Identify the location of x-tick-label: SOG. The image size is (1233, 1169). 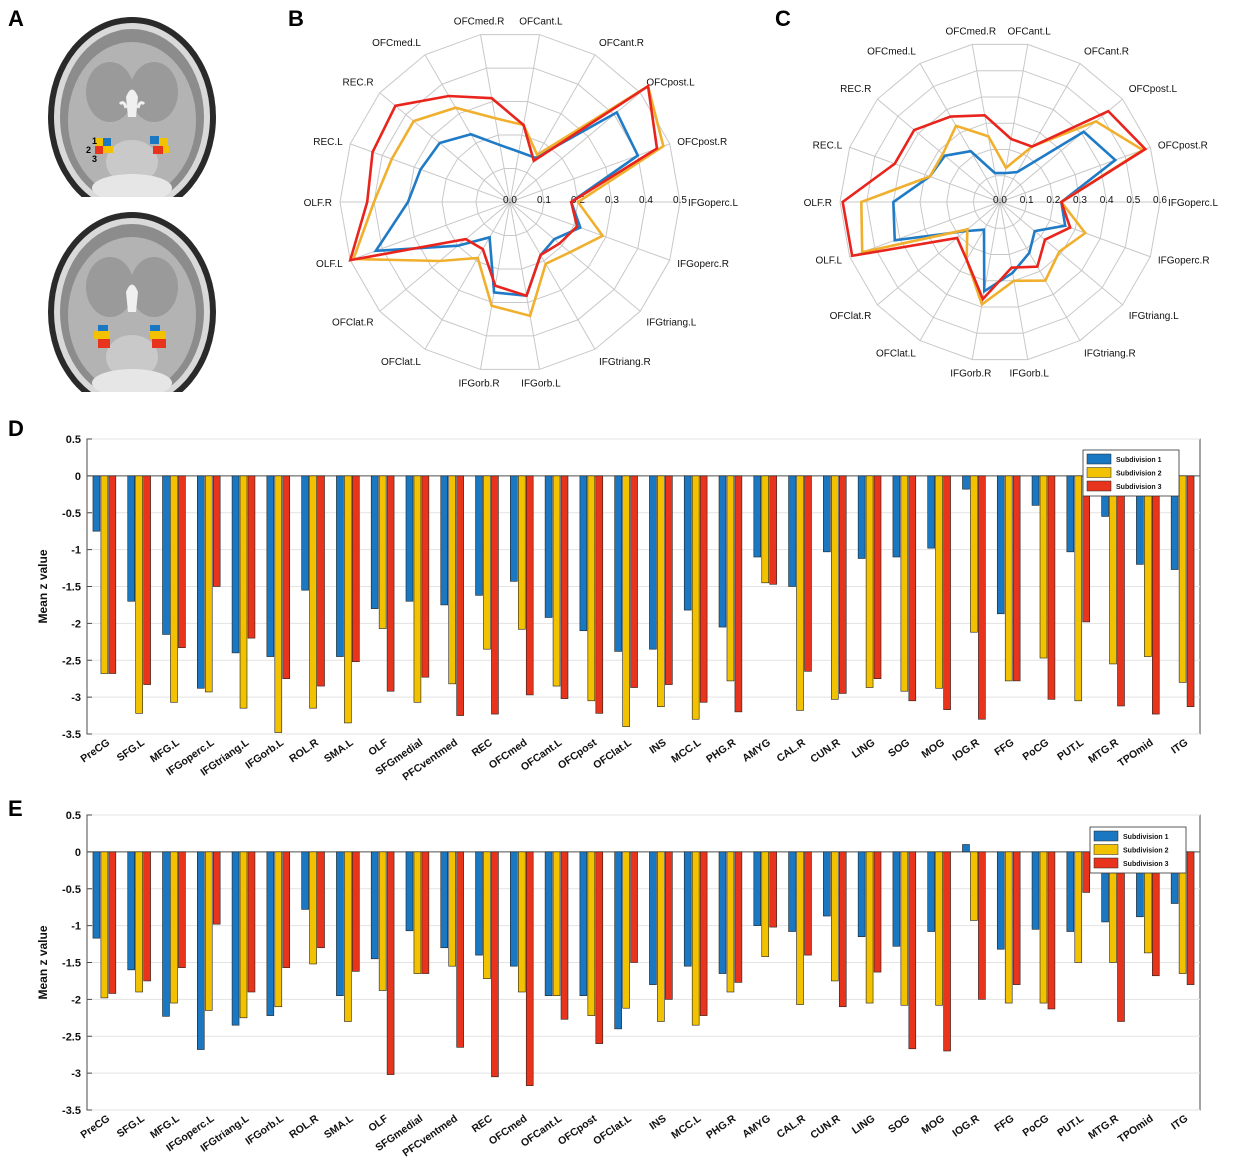
(899, 1124).